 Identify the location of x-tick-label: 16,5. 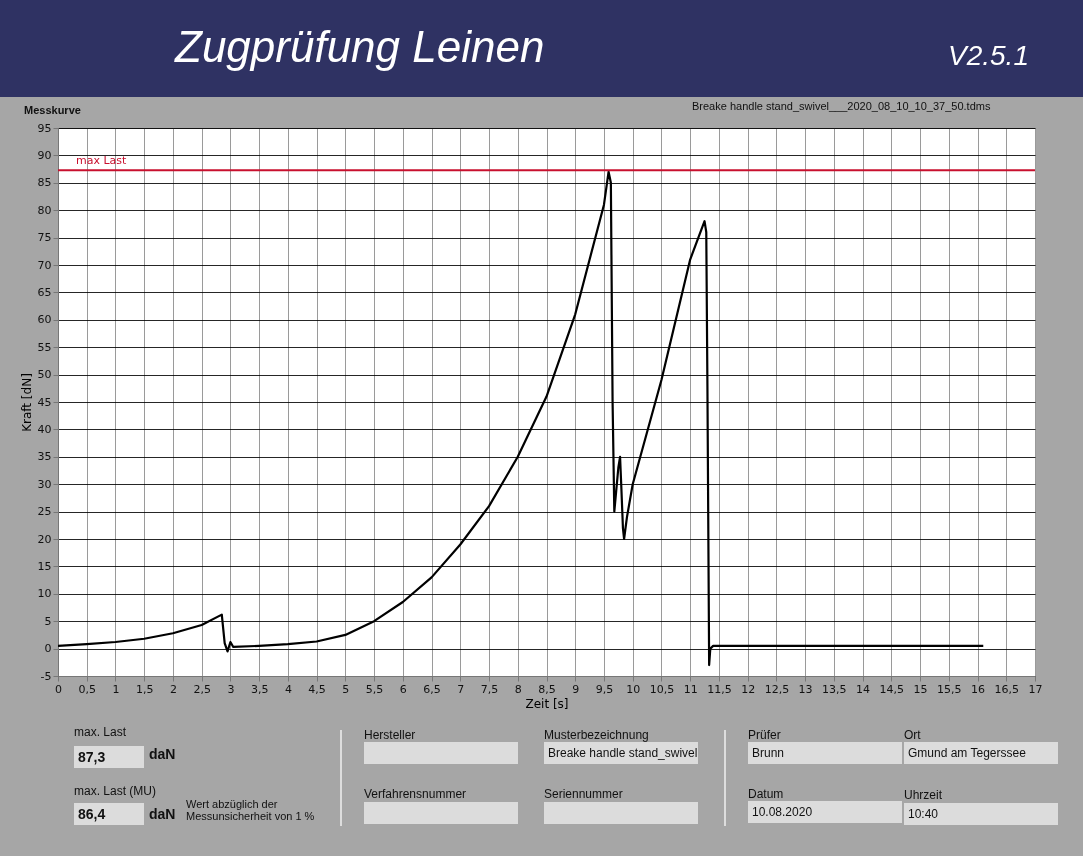
(1007, 689).